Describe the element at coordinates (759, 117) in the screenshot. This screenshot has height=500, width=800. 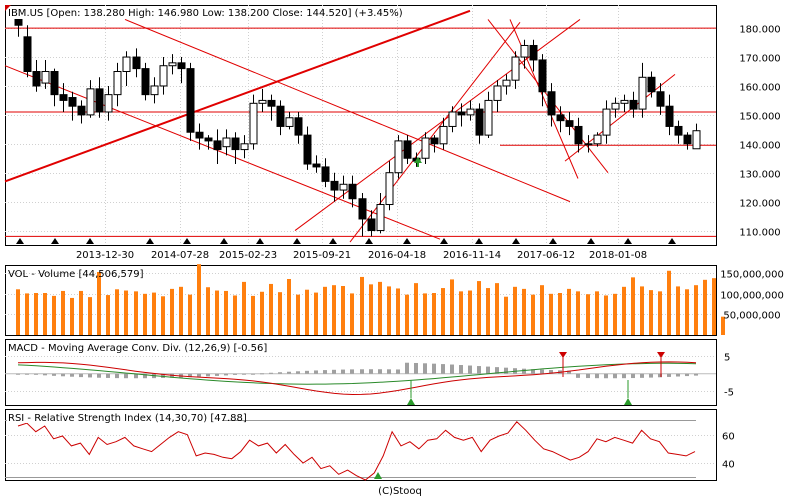
I see `price-tick-label: 150.000` at that location.